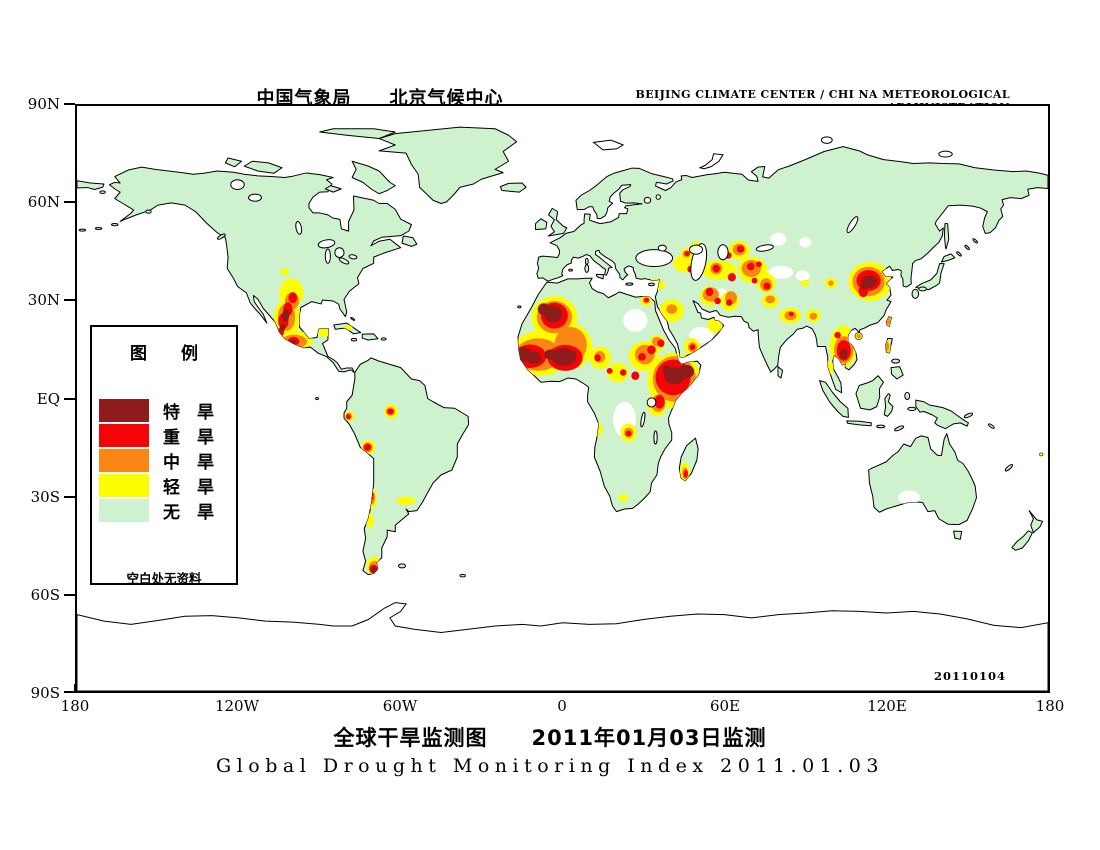  Describe the element at coordinates (156, 486) in the screenshot. I see `legend-item-light: 轻 旱` at that location.